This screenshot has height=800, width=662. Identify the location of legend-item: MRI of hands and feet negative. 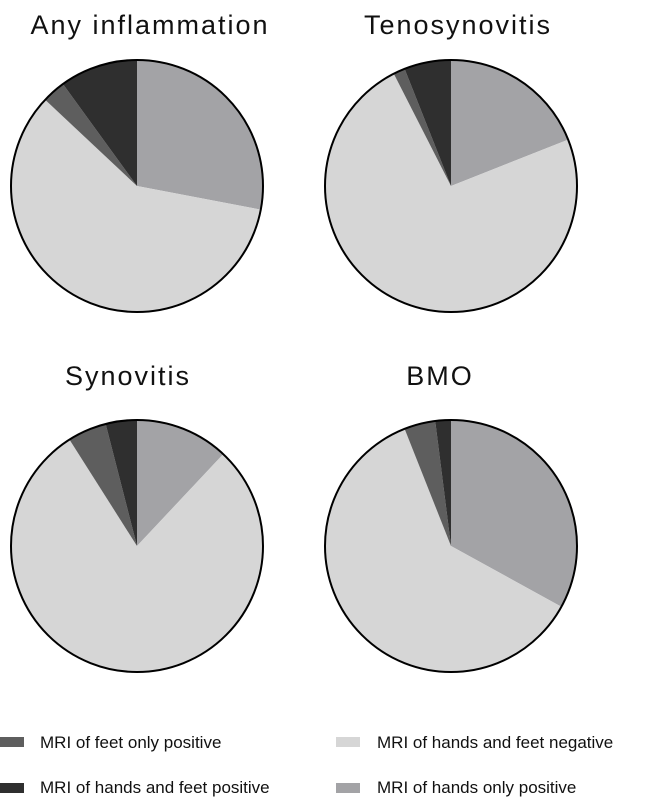
(474, 742).